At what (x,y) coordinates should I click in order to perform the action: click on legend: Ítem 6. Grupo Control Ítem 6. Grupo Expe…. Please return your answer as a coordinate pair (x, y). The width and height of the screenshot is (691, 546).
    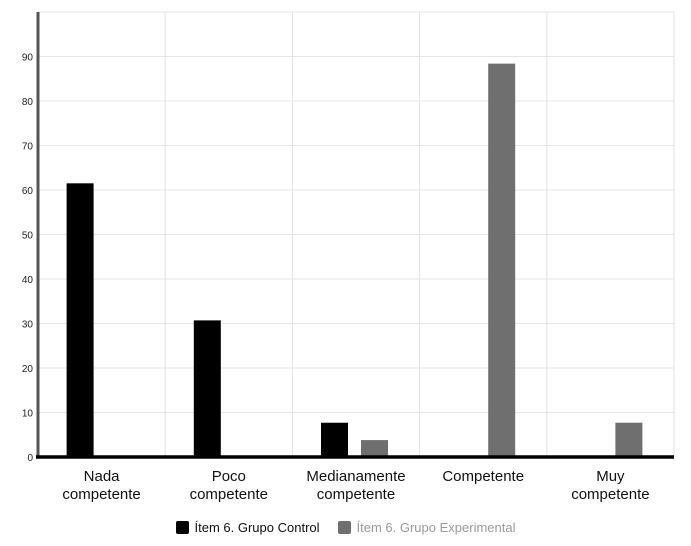
    Looking at the image, I should click on (345, 527).